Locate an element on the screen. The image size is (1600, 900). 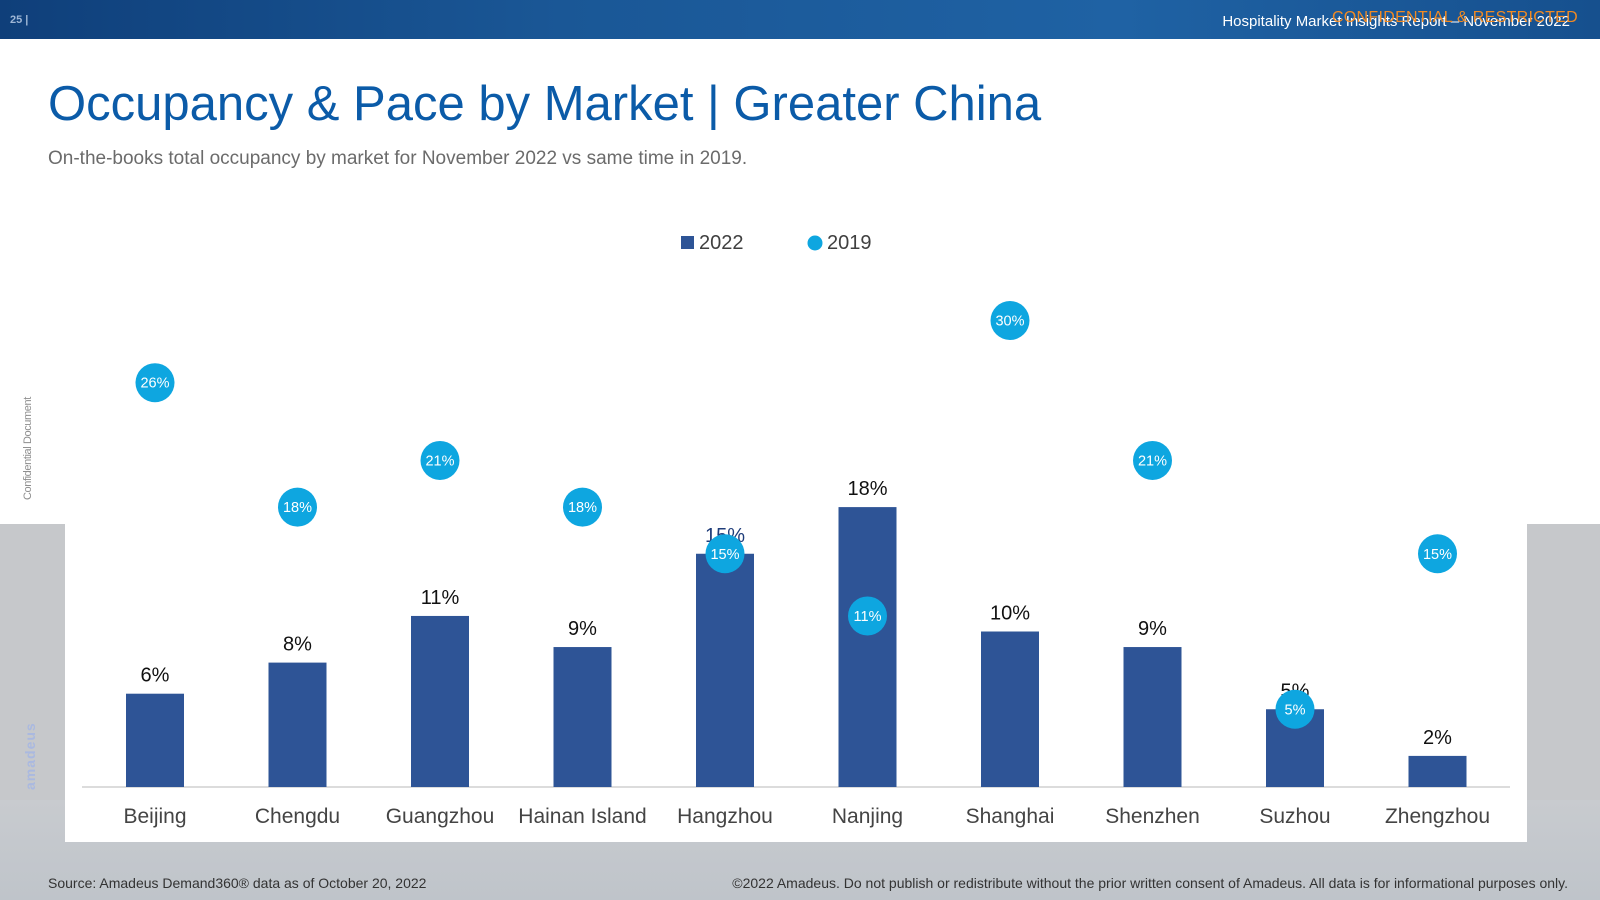
x-tick-beijing: Beijing is located at coordinates (154, 816).